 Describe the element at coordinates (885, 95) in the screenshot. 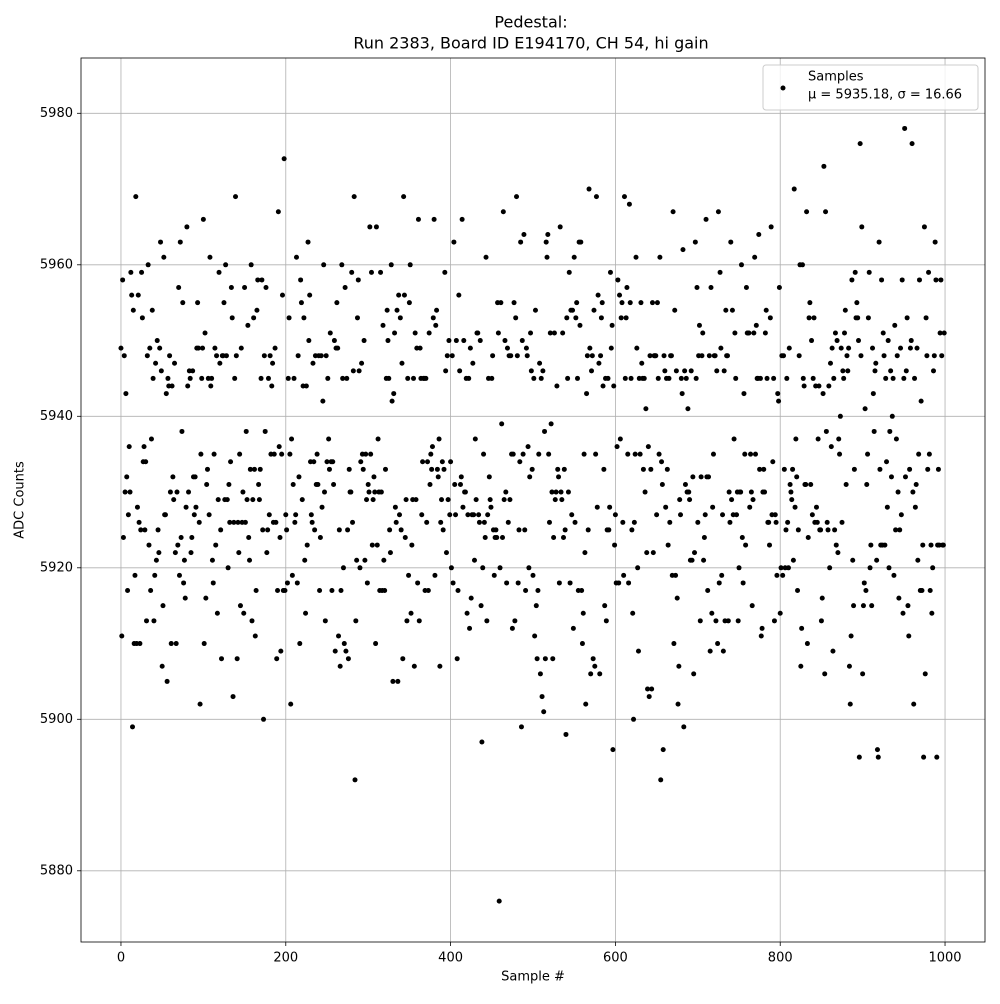

I see `legend-note: μ = 5935.18, σ = 16.66` at that location.